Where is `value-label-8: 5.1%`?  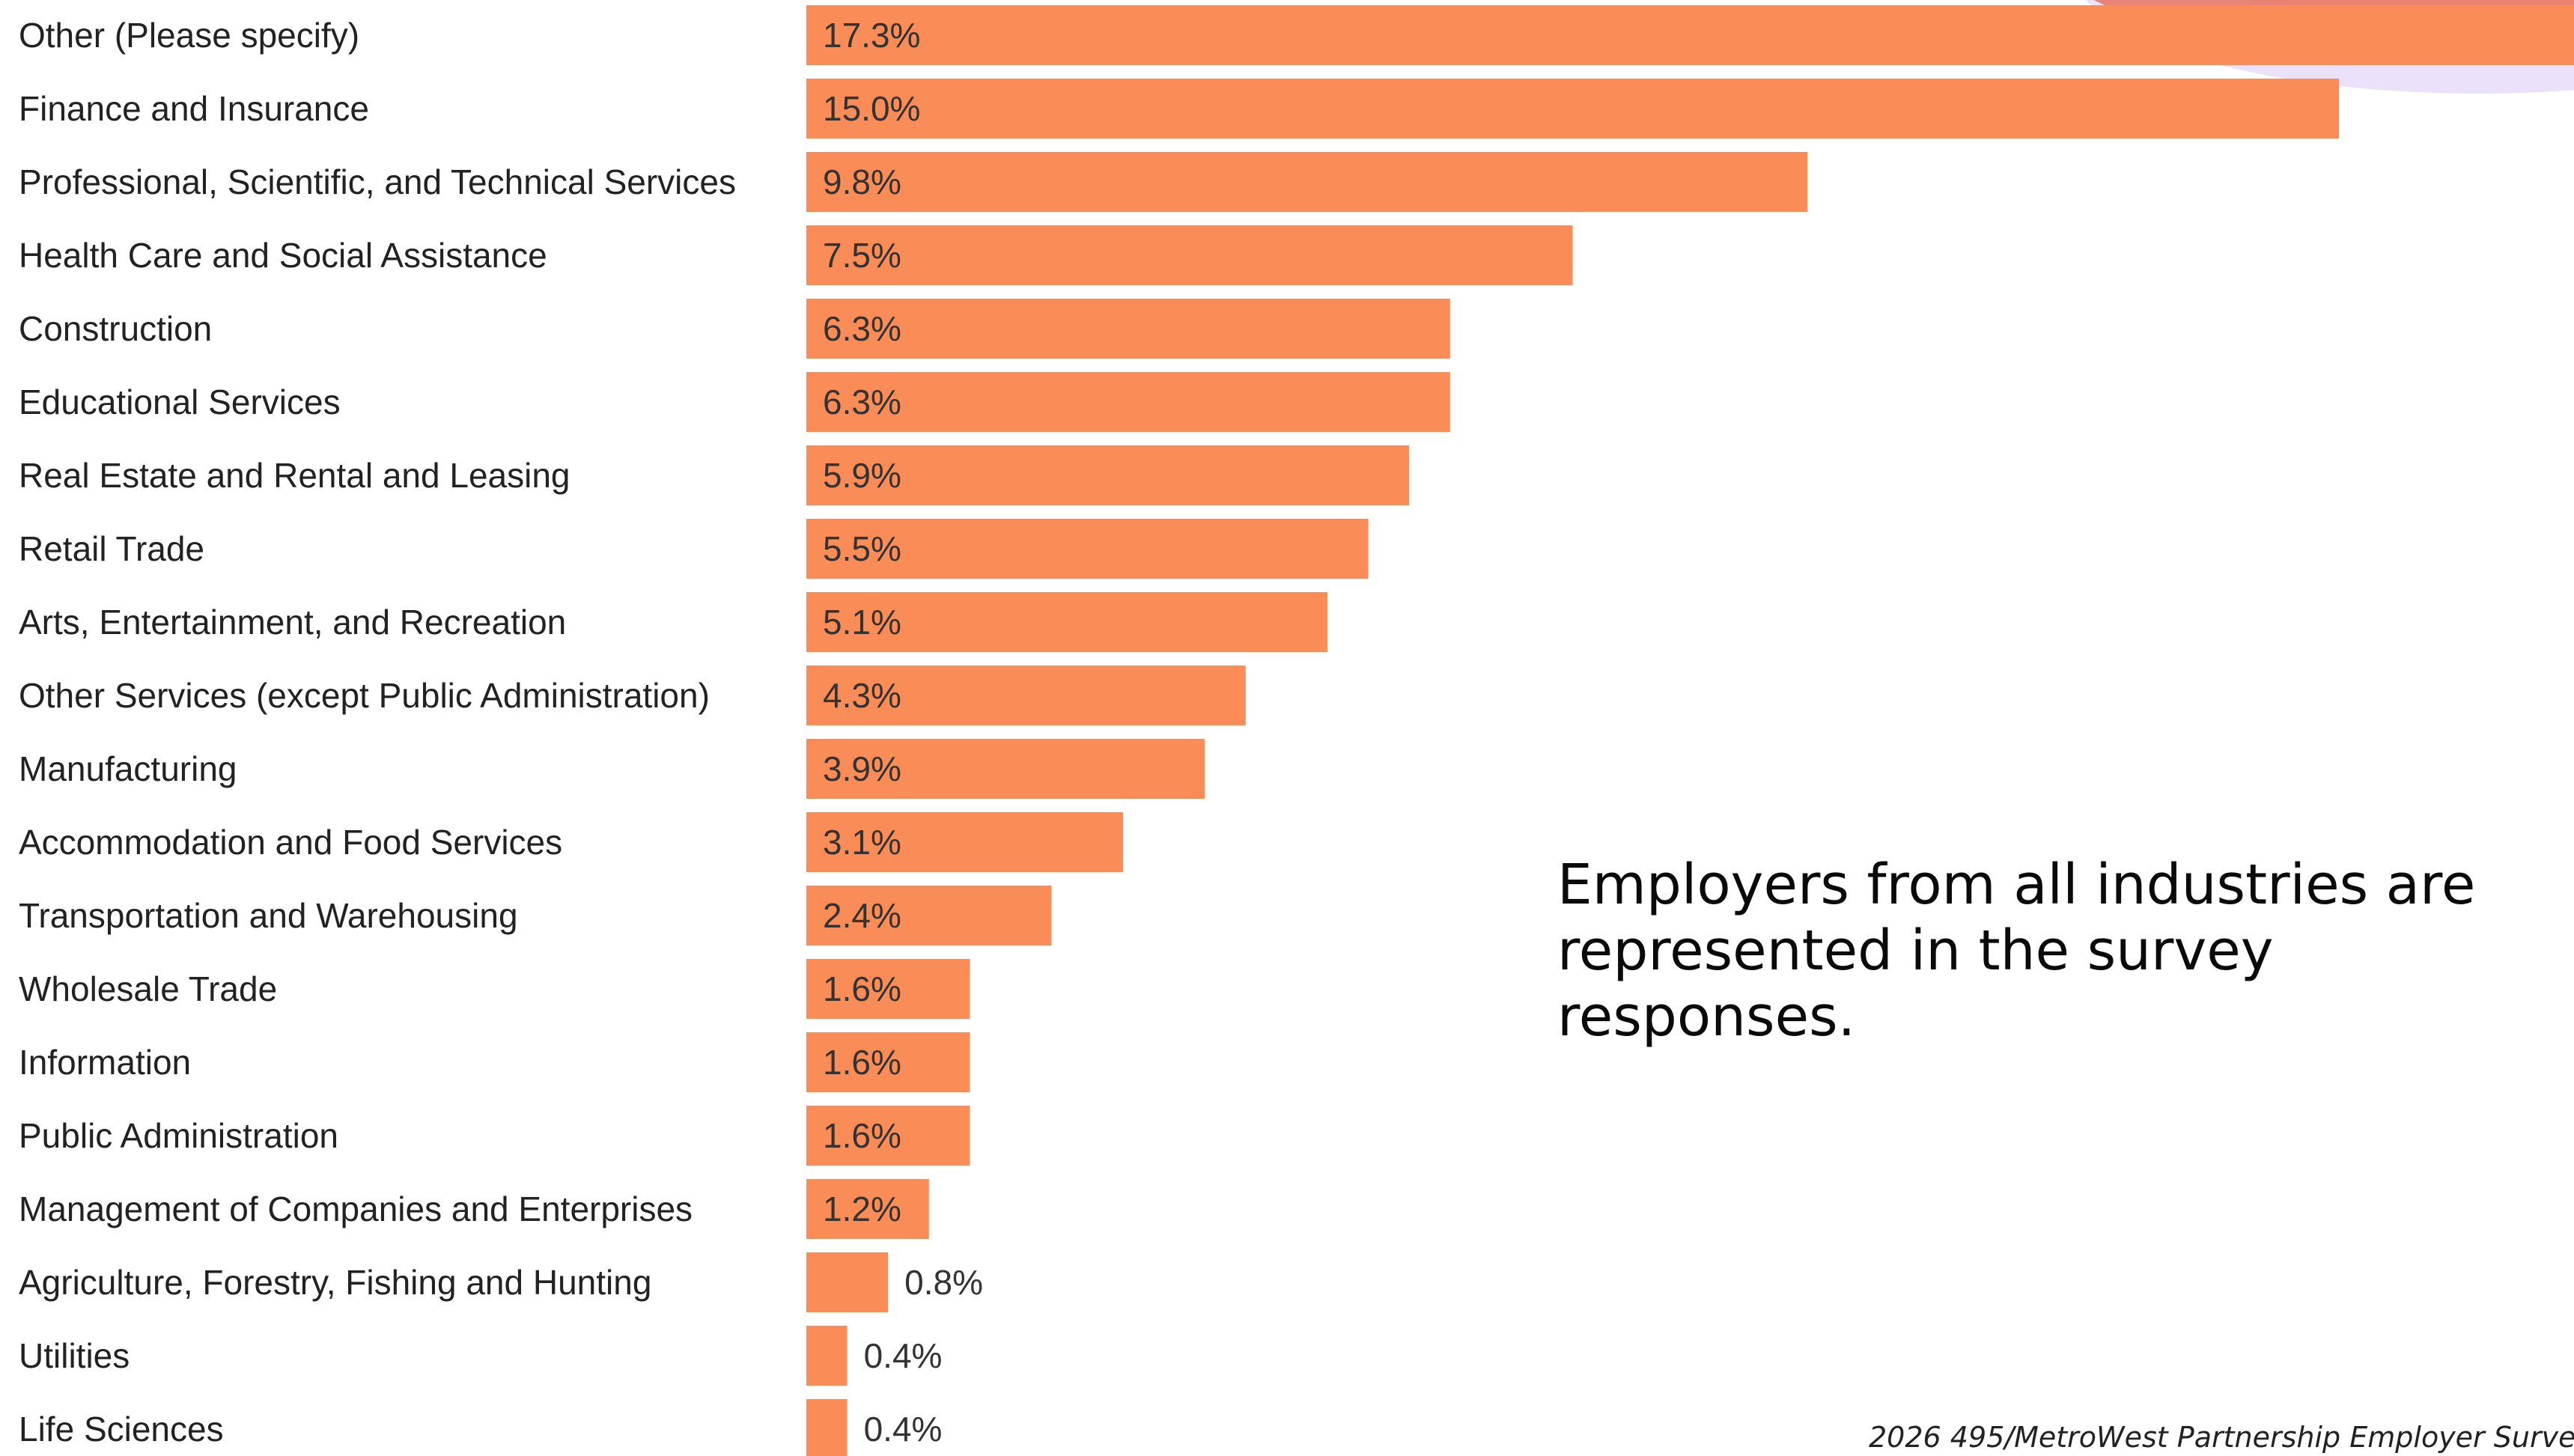
value-label-8: 5.1% is located at coordinates (862, 622).